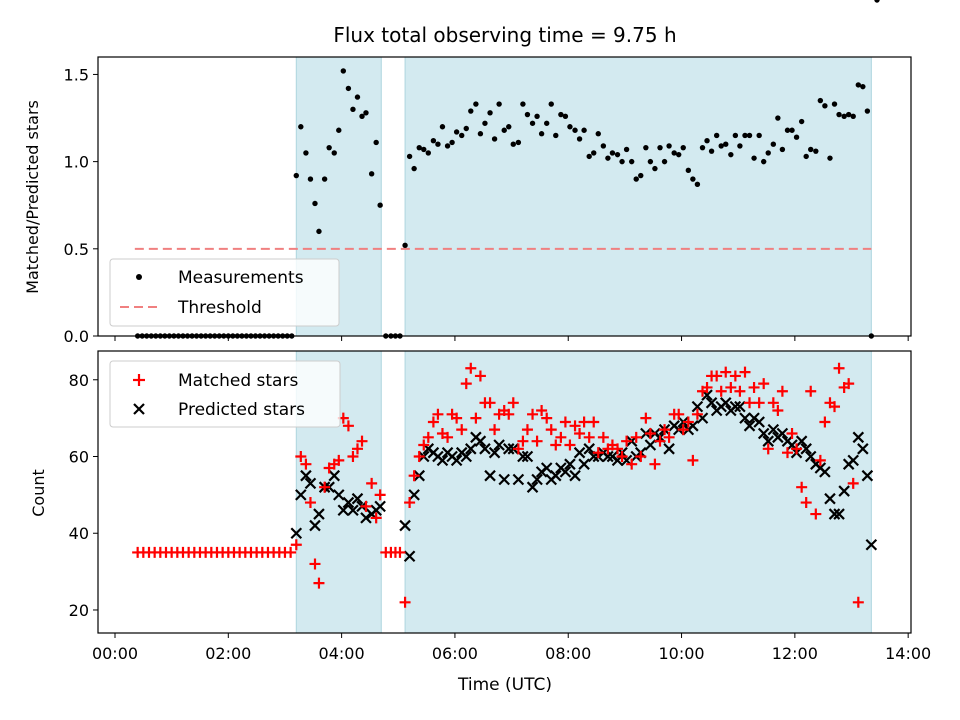  What do you see at coordinates (139, 380) in the screenshot?
I see `matched-stars-legend-marker` at bounding box center [139, 380].